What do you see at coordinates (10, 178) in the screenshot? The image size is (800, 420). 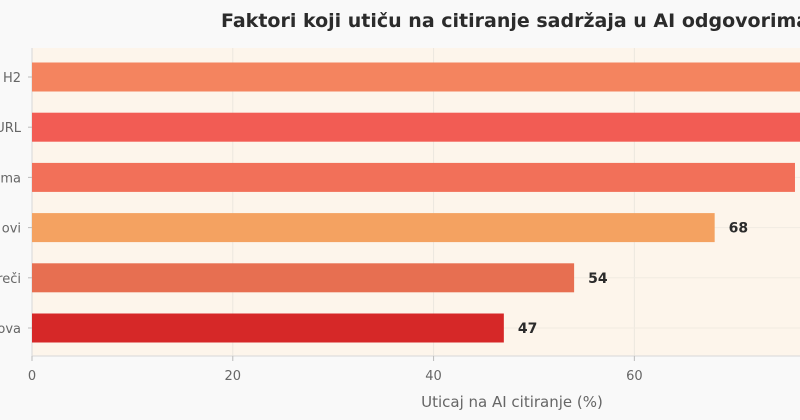 I see `y-tick-label: ma` at bounding box center [10, 178].